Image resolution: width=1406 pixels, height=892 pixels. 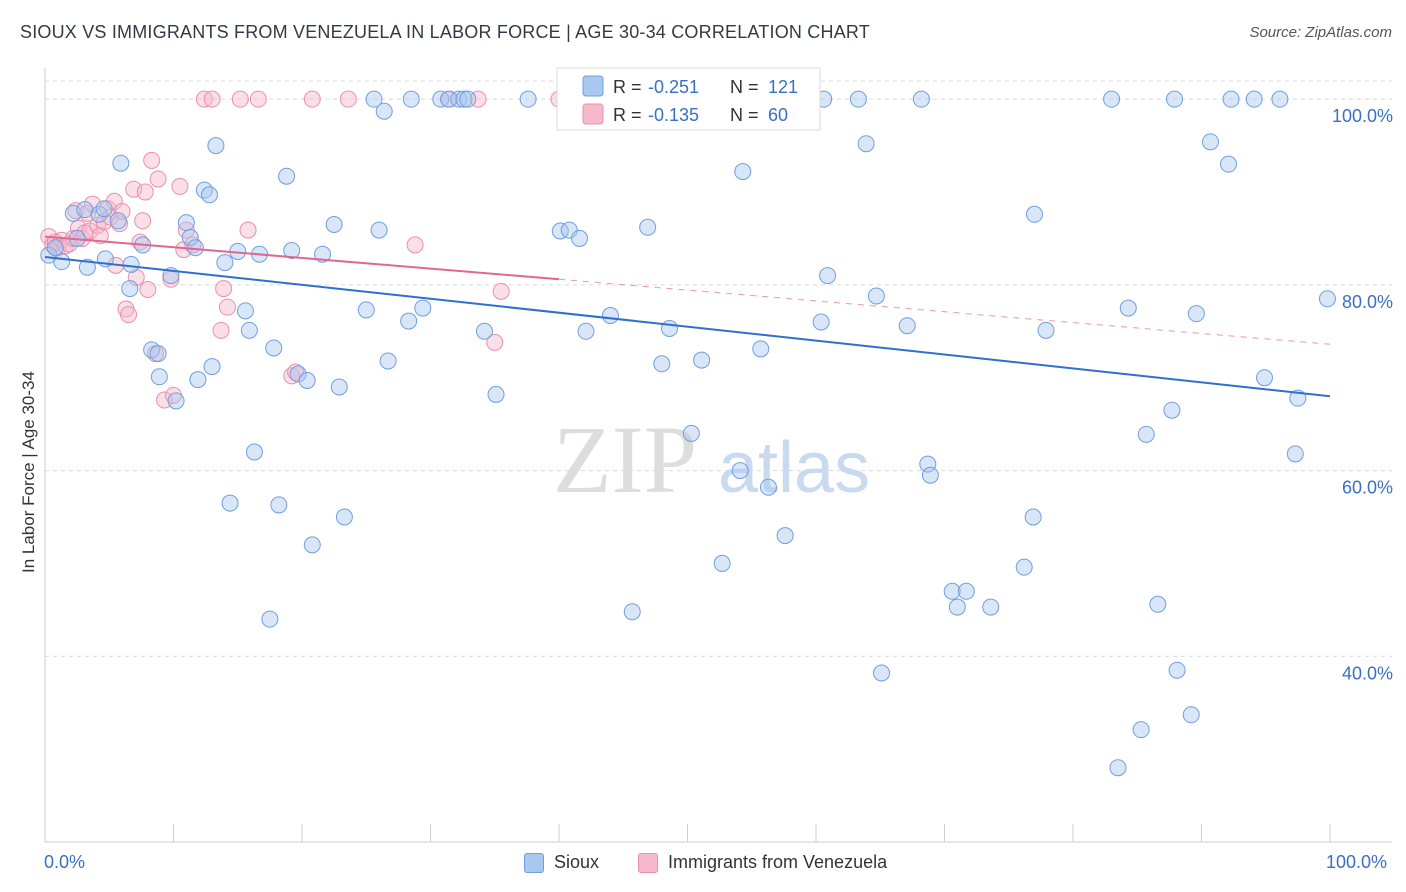 I want to click on legend-swatch-sioux, so click(x=593, y=86).